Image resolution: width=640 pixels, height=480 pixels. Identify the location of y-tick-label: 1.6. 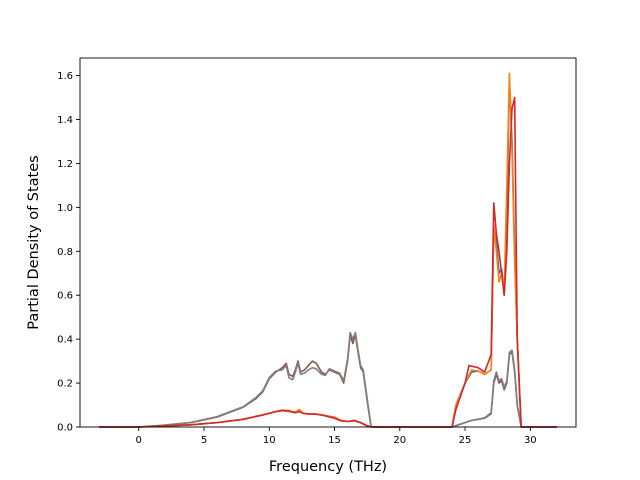
(65, 76).